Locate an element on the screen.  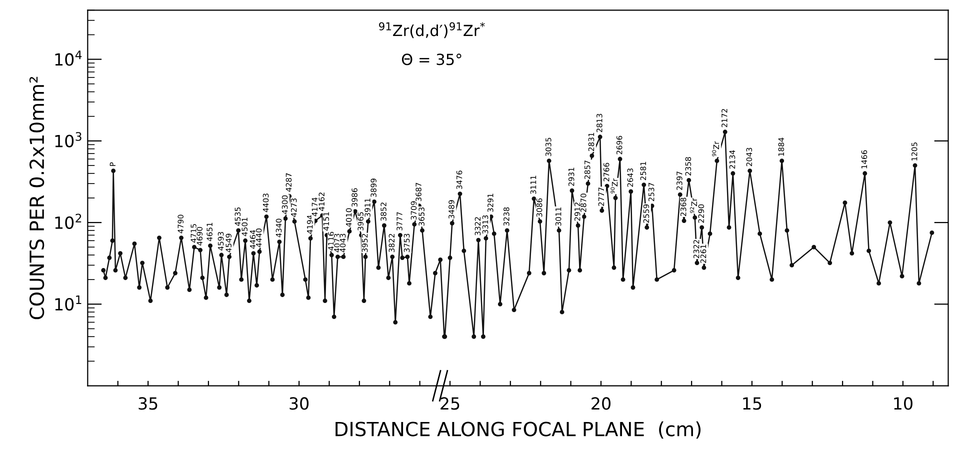
x-tick-label: 25 is located at coordinates (450, 403).